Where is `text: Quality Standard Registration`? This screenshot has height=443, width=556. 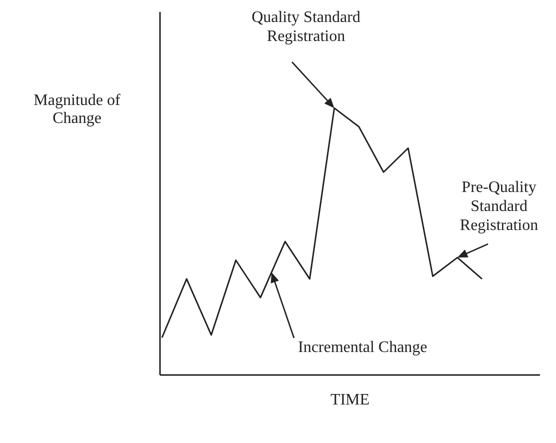 text: Quality Standard Registration is located at coordinates (306, 27).